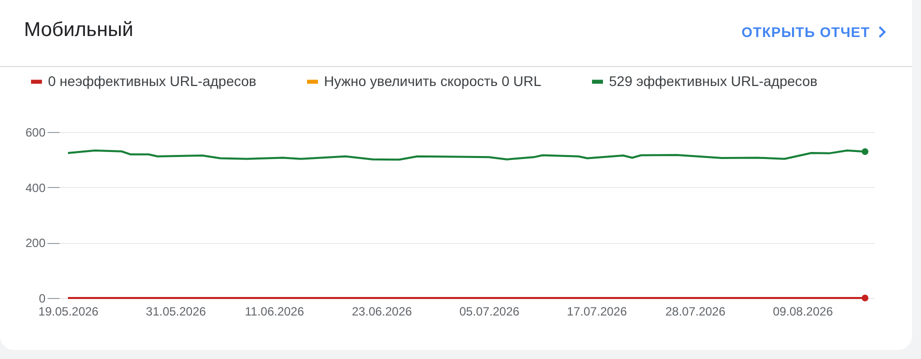 The height and width of the screenshot is (359, 921). I want to click on legend-label: 0 неэффективных URL-адресов, so click(152, 80).